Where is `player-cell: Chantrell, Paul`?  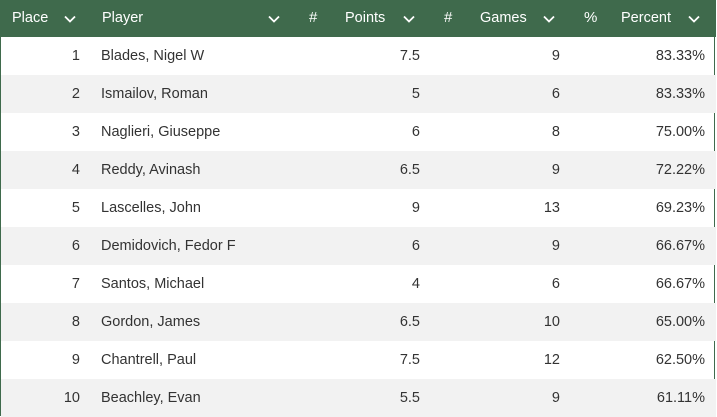 player-cell: Chantrell, Paul is located at coordinates (149, 360).